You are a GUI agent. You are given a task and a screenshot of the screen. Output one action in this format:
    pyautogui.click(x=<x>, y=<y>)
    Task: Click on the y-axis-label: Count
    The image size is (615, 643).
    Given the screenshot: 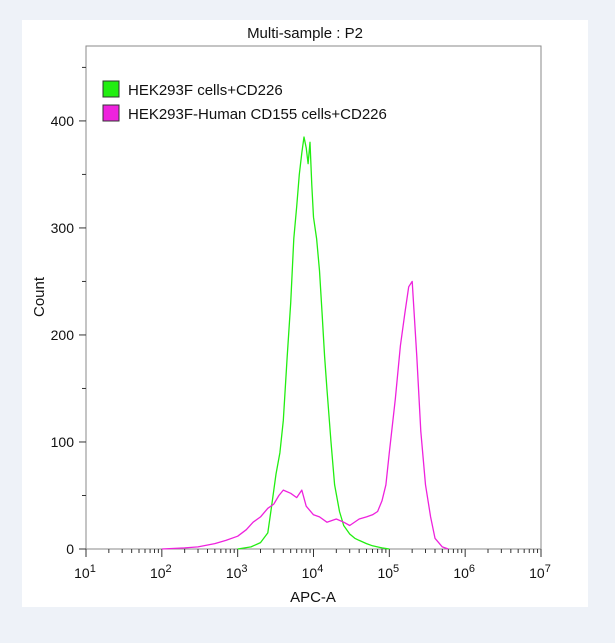 What is the action you would take?
    pyautogui.click(x=39, y=296)
    